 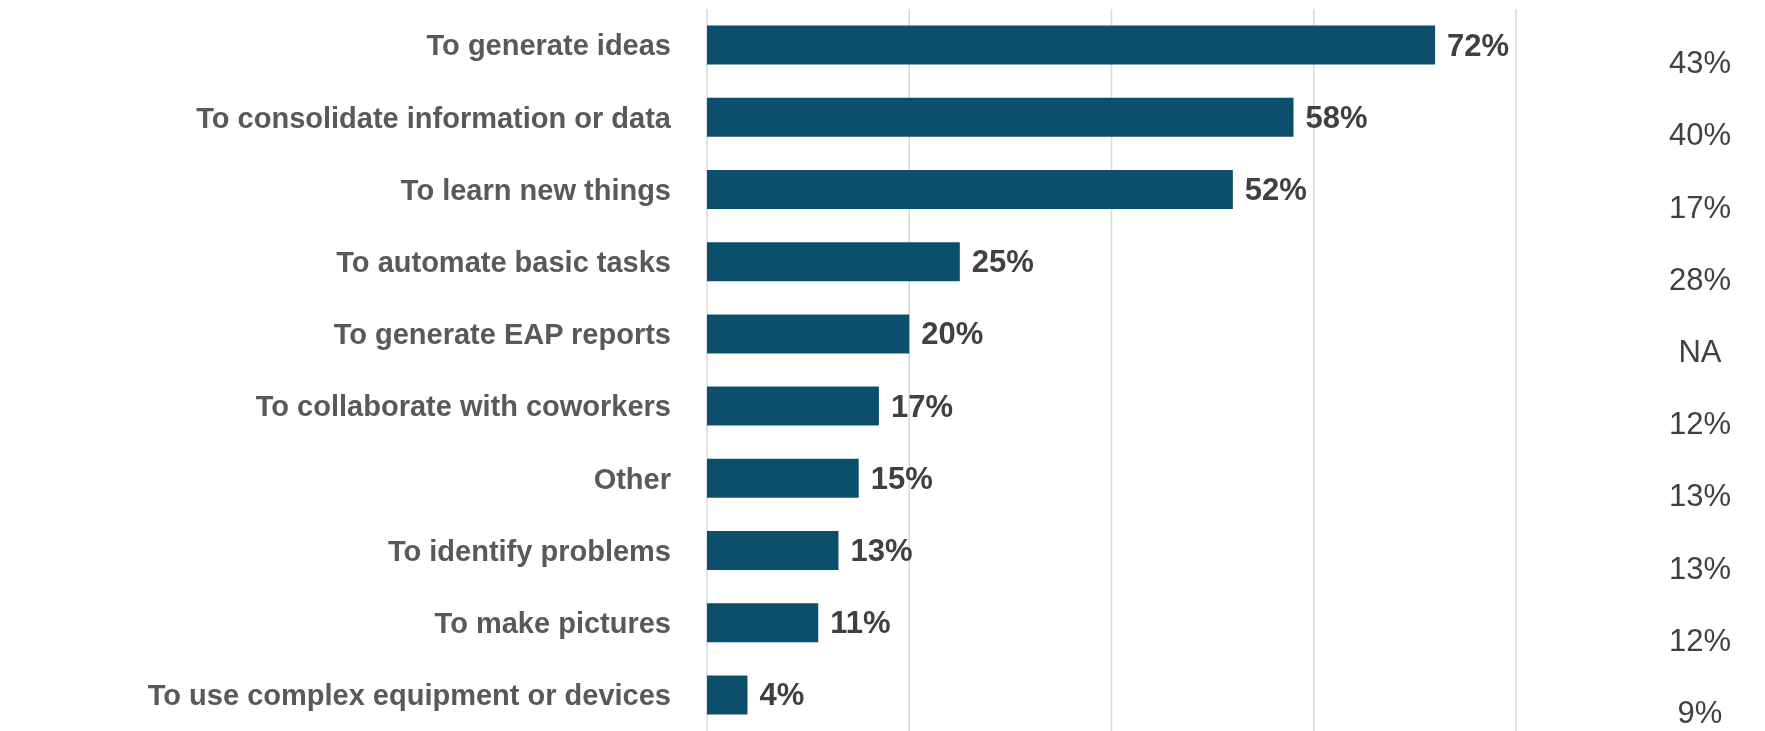 What do you see at coordinates (921, 406) in the screenshot?
I see `data-label: 17%` at bounding box center [921, 406].